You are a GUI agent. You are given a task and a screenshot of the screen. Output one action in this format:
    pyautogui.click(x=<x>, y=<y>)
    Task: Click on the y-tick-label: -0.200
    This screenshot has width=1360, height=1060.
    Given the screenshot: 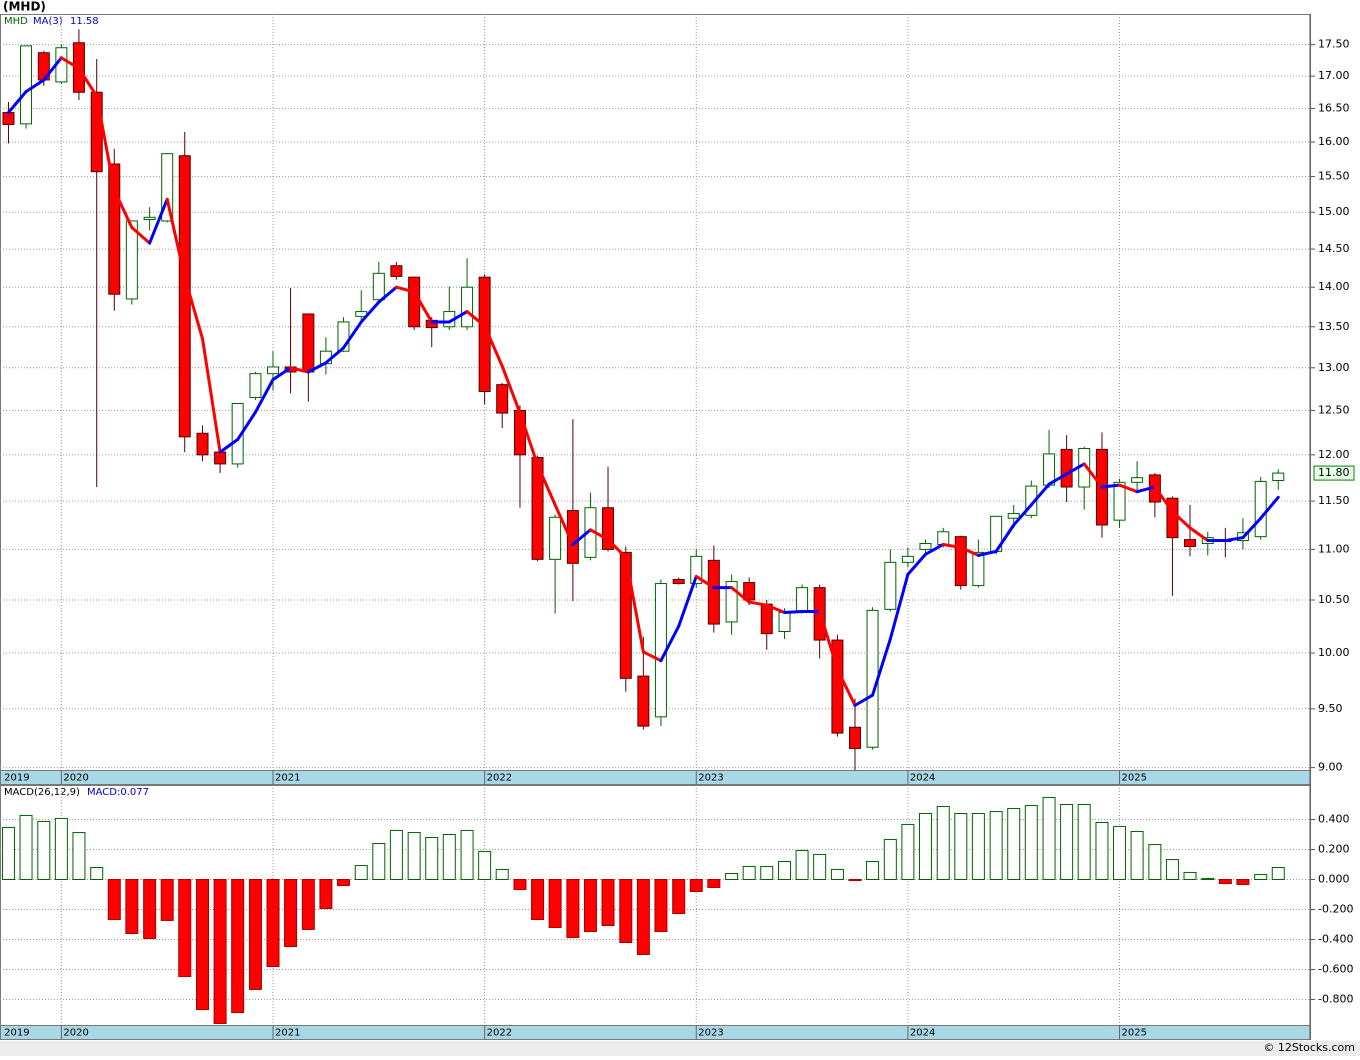 What is the action you would take?
    pyautogui.click(x=1335, y=909)
    